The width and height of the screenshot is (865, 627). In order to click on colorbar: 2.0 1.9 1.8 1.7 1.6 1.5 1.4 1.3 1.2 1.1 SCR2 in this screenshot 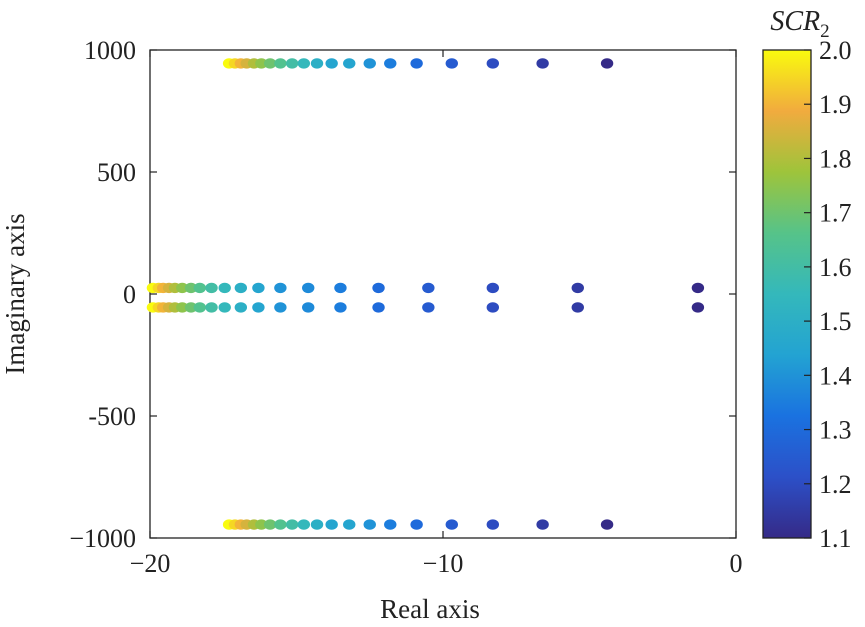, I will do `click(807, 279)`.